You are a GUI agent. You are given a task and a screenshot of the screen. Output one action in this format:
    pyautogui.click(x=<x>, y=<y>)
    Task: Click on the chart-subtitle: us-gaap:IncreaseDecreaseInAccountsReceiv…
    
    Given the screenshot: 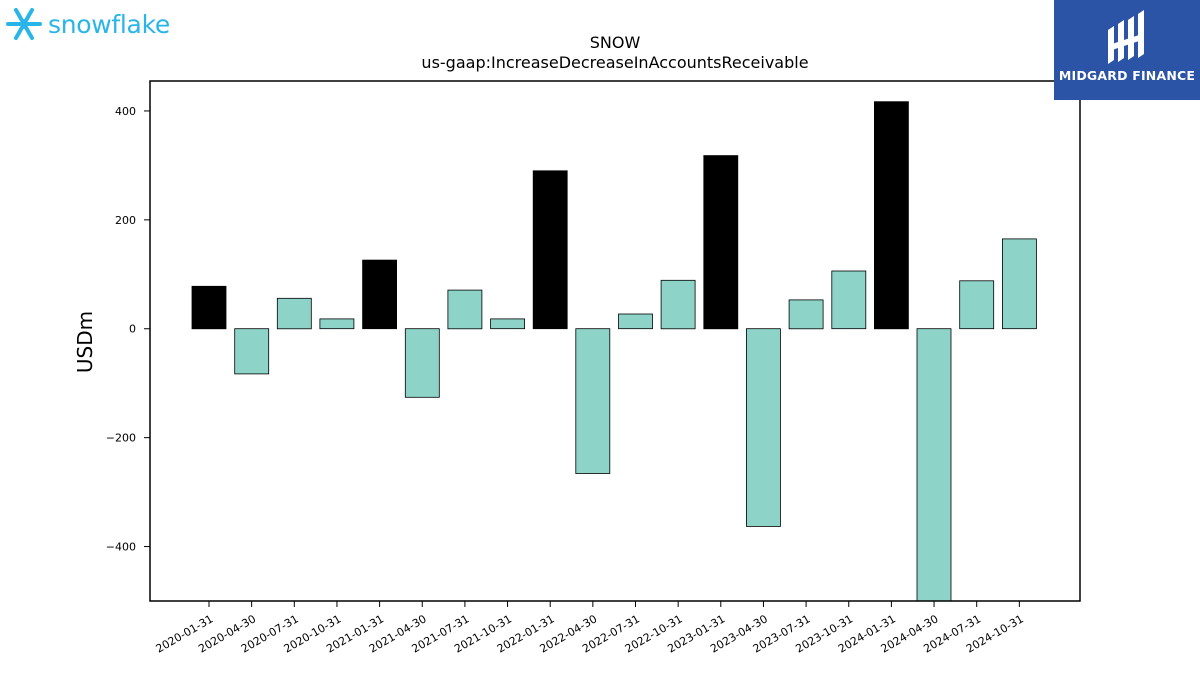 What is the action you would take?
    pyautogui.click(x=614, y=62)
    